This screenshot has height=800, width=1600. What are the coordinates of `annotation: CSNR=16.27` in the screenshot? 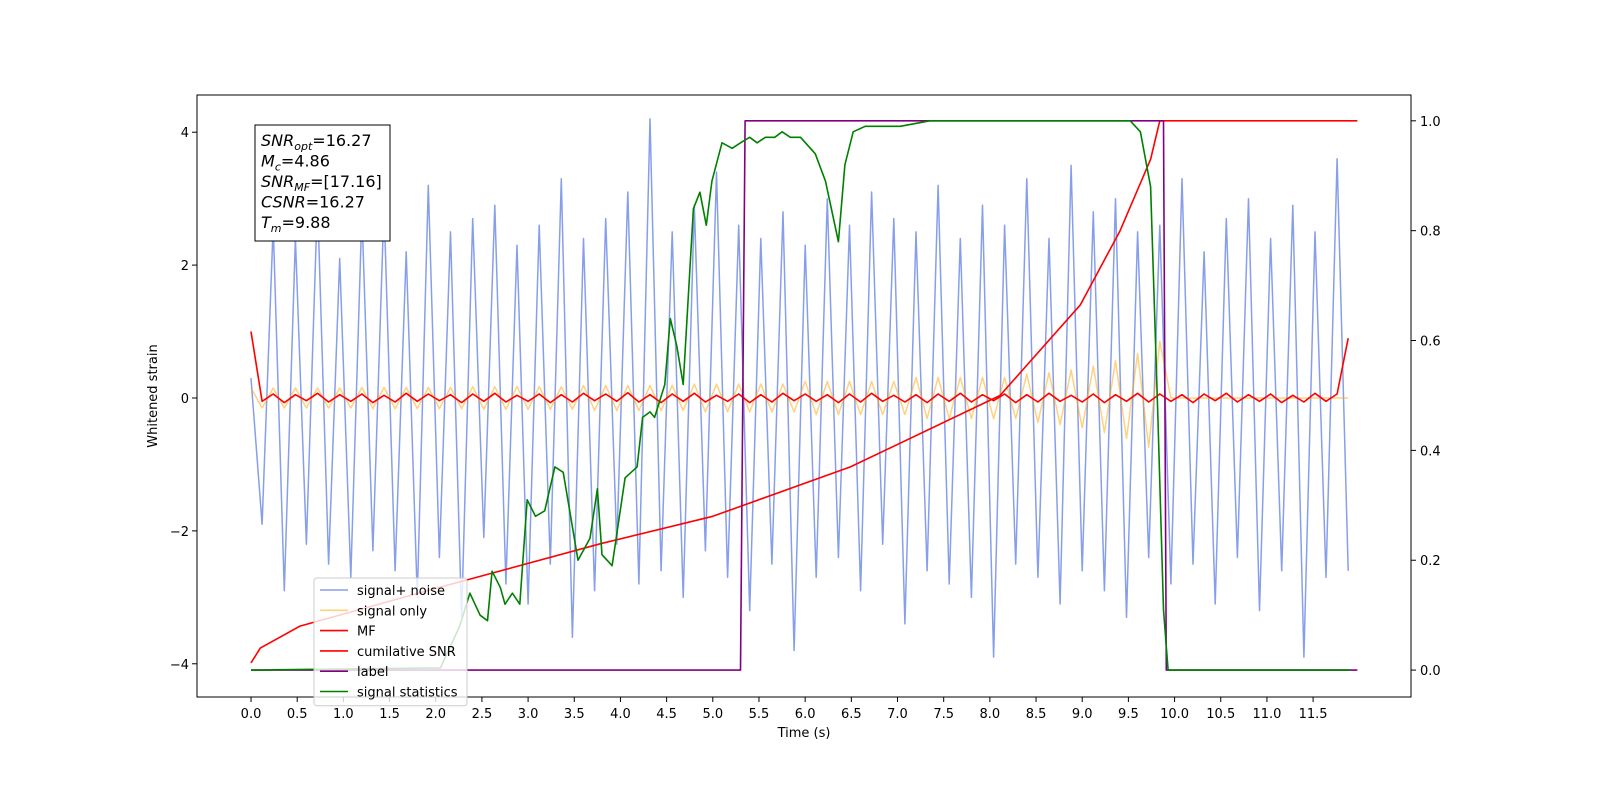 It's located at (313, 202).